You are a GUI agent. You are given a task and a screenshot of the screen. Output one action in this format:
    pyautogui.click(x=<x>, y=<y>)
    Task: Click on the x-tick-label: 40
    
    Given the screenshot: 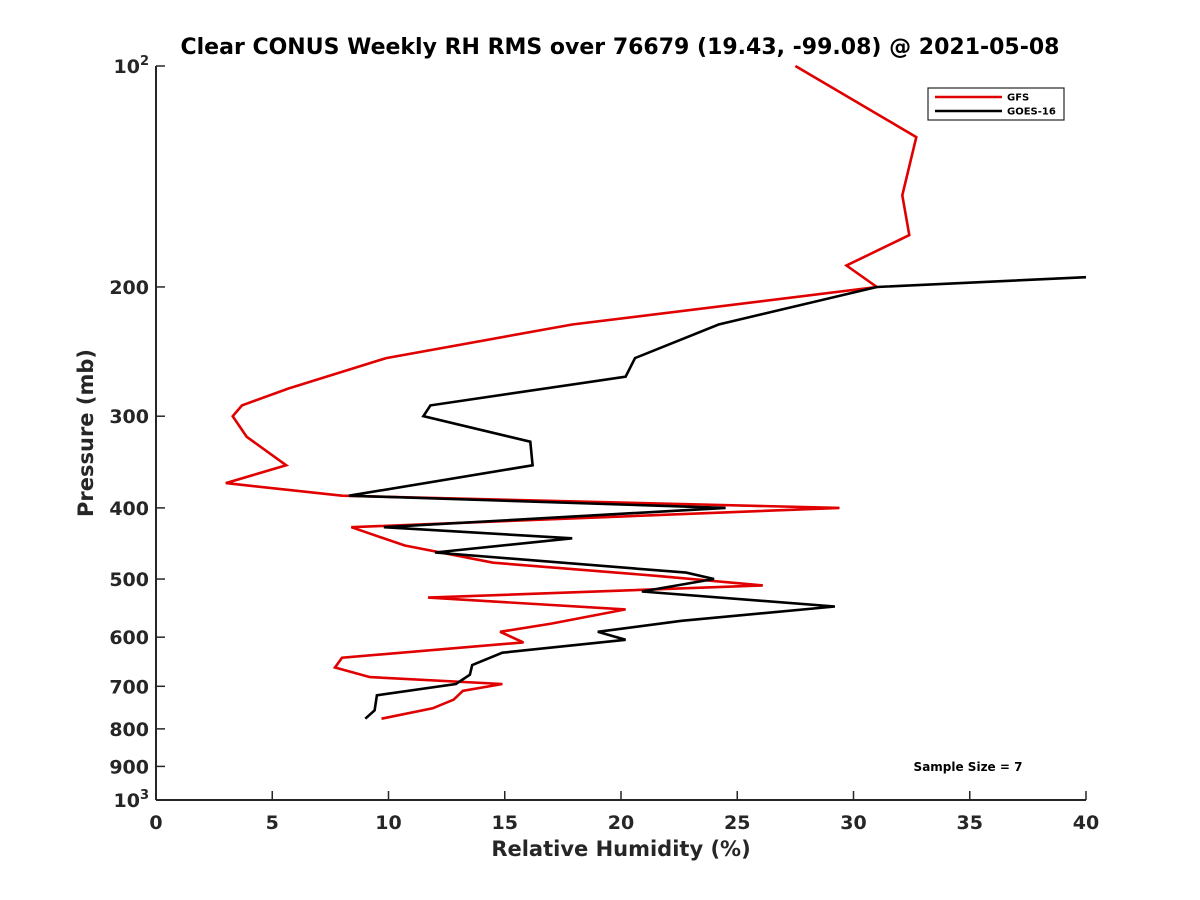 What is the action you would take?
    pyautogui.click(x=1086, y=823)
    